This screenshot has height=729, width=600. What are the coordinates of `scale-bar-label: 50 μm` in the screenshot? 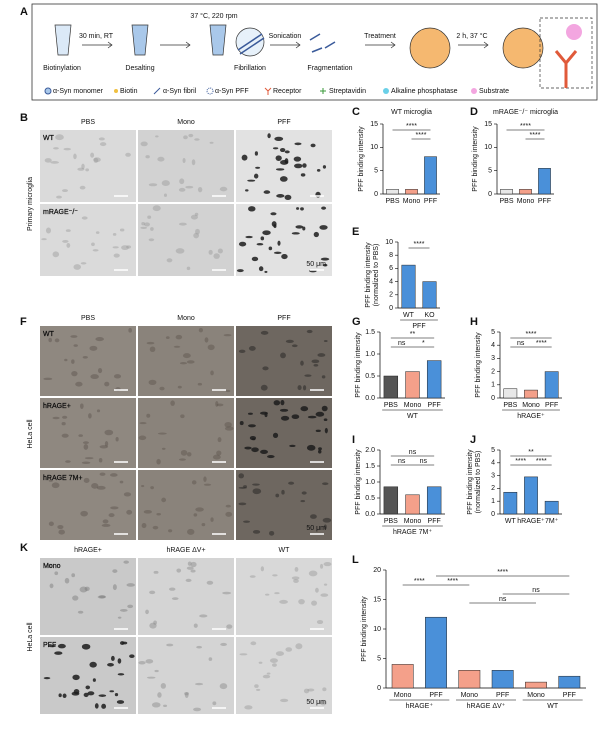 It's located at (316, 528).